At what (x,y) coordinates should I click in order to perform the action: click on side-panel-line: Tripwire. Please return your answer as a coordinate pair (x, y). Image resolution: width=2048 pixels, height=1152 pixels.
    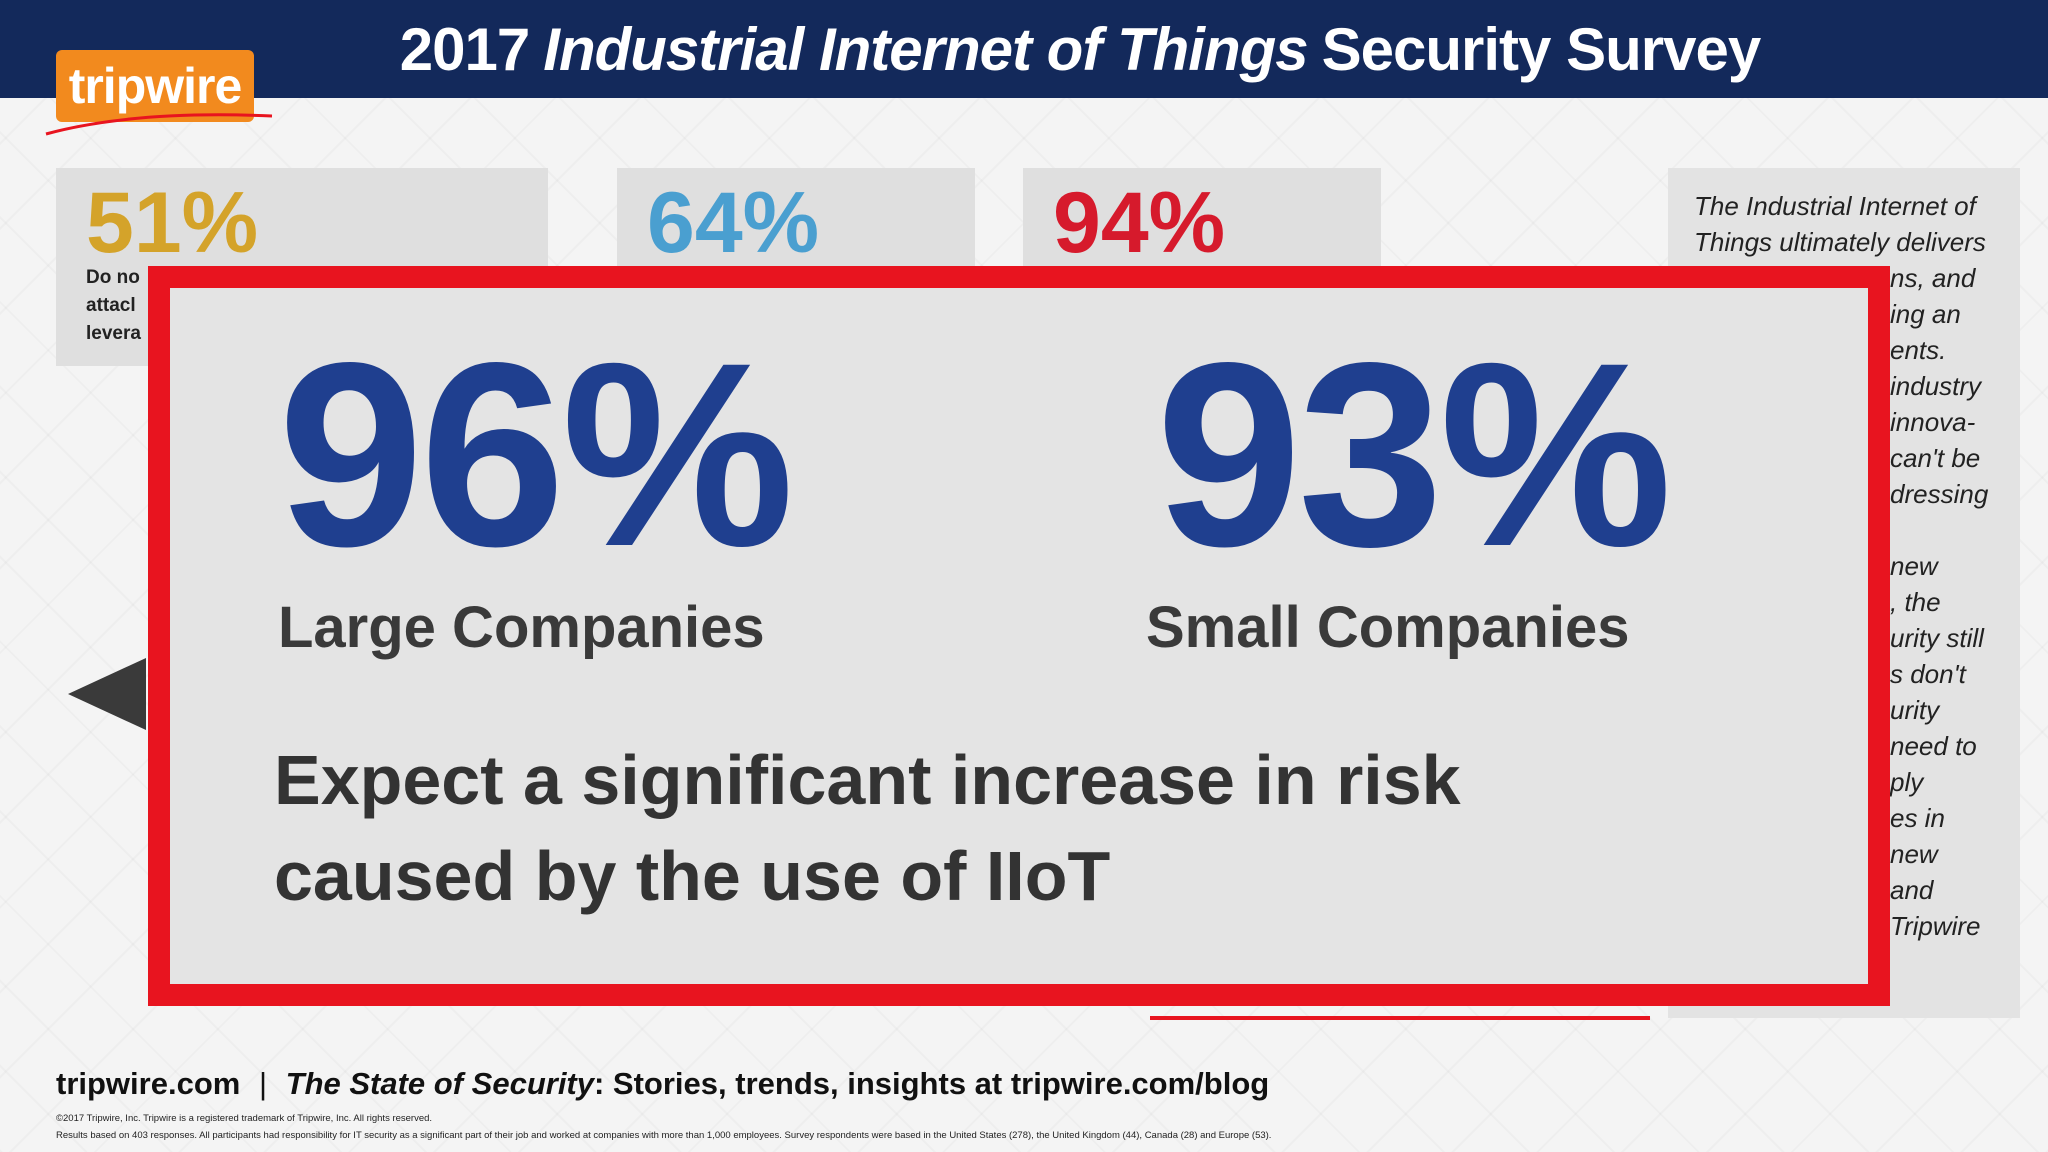
    Looking at the image, I should click on (1935, 926).